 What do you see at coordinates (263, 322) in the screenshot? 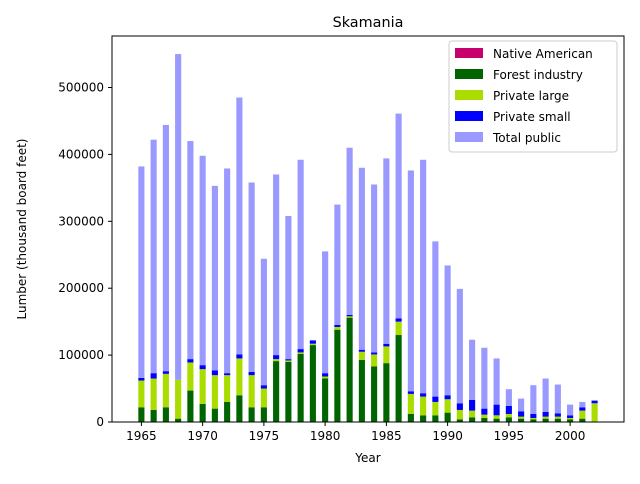
I see `bar-total-public-1975` at bounding box center [263, 322].